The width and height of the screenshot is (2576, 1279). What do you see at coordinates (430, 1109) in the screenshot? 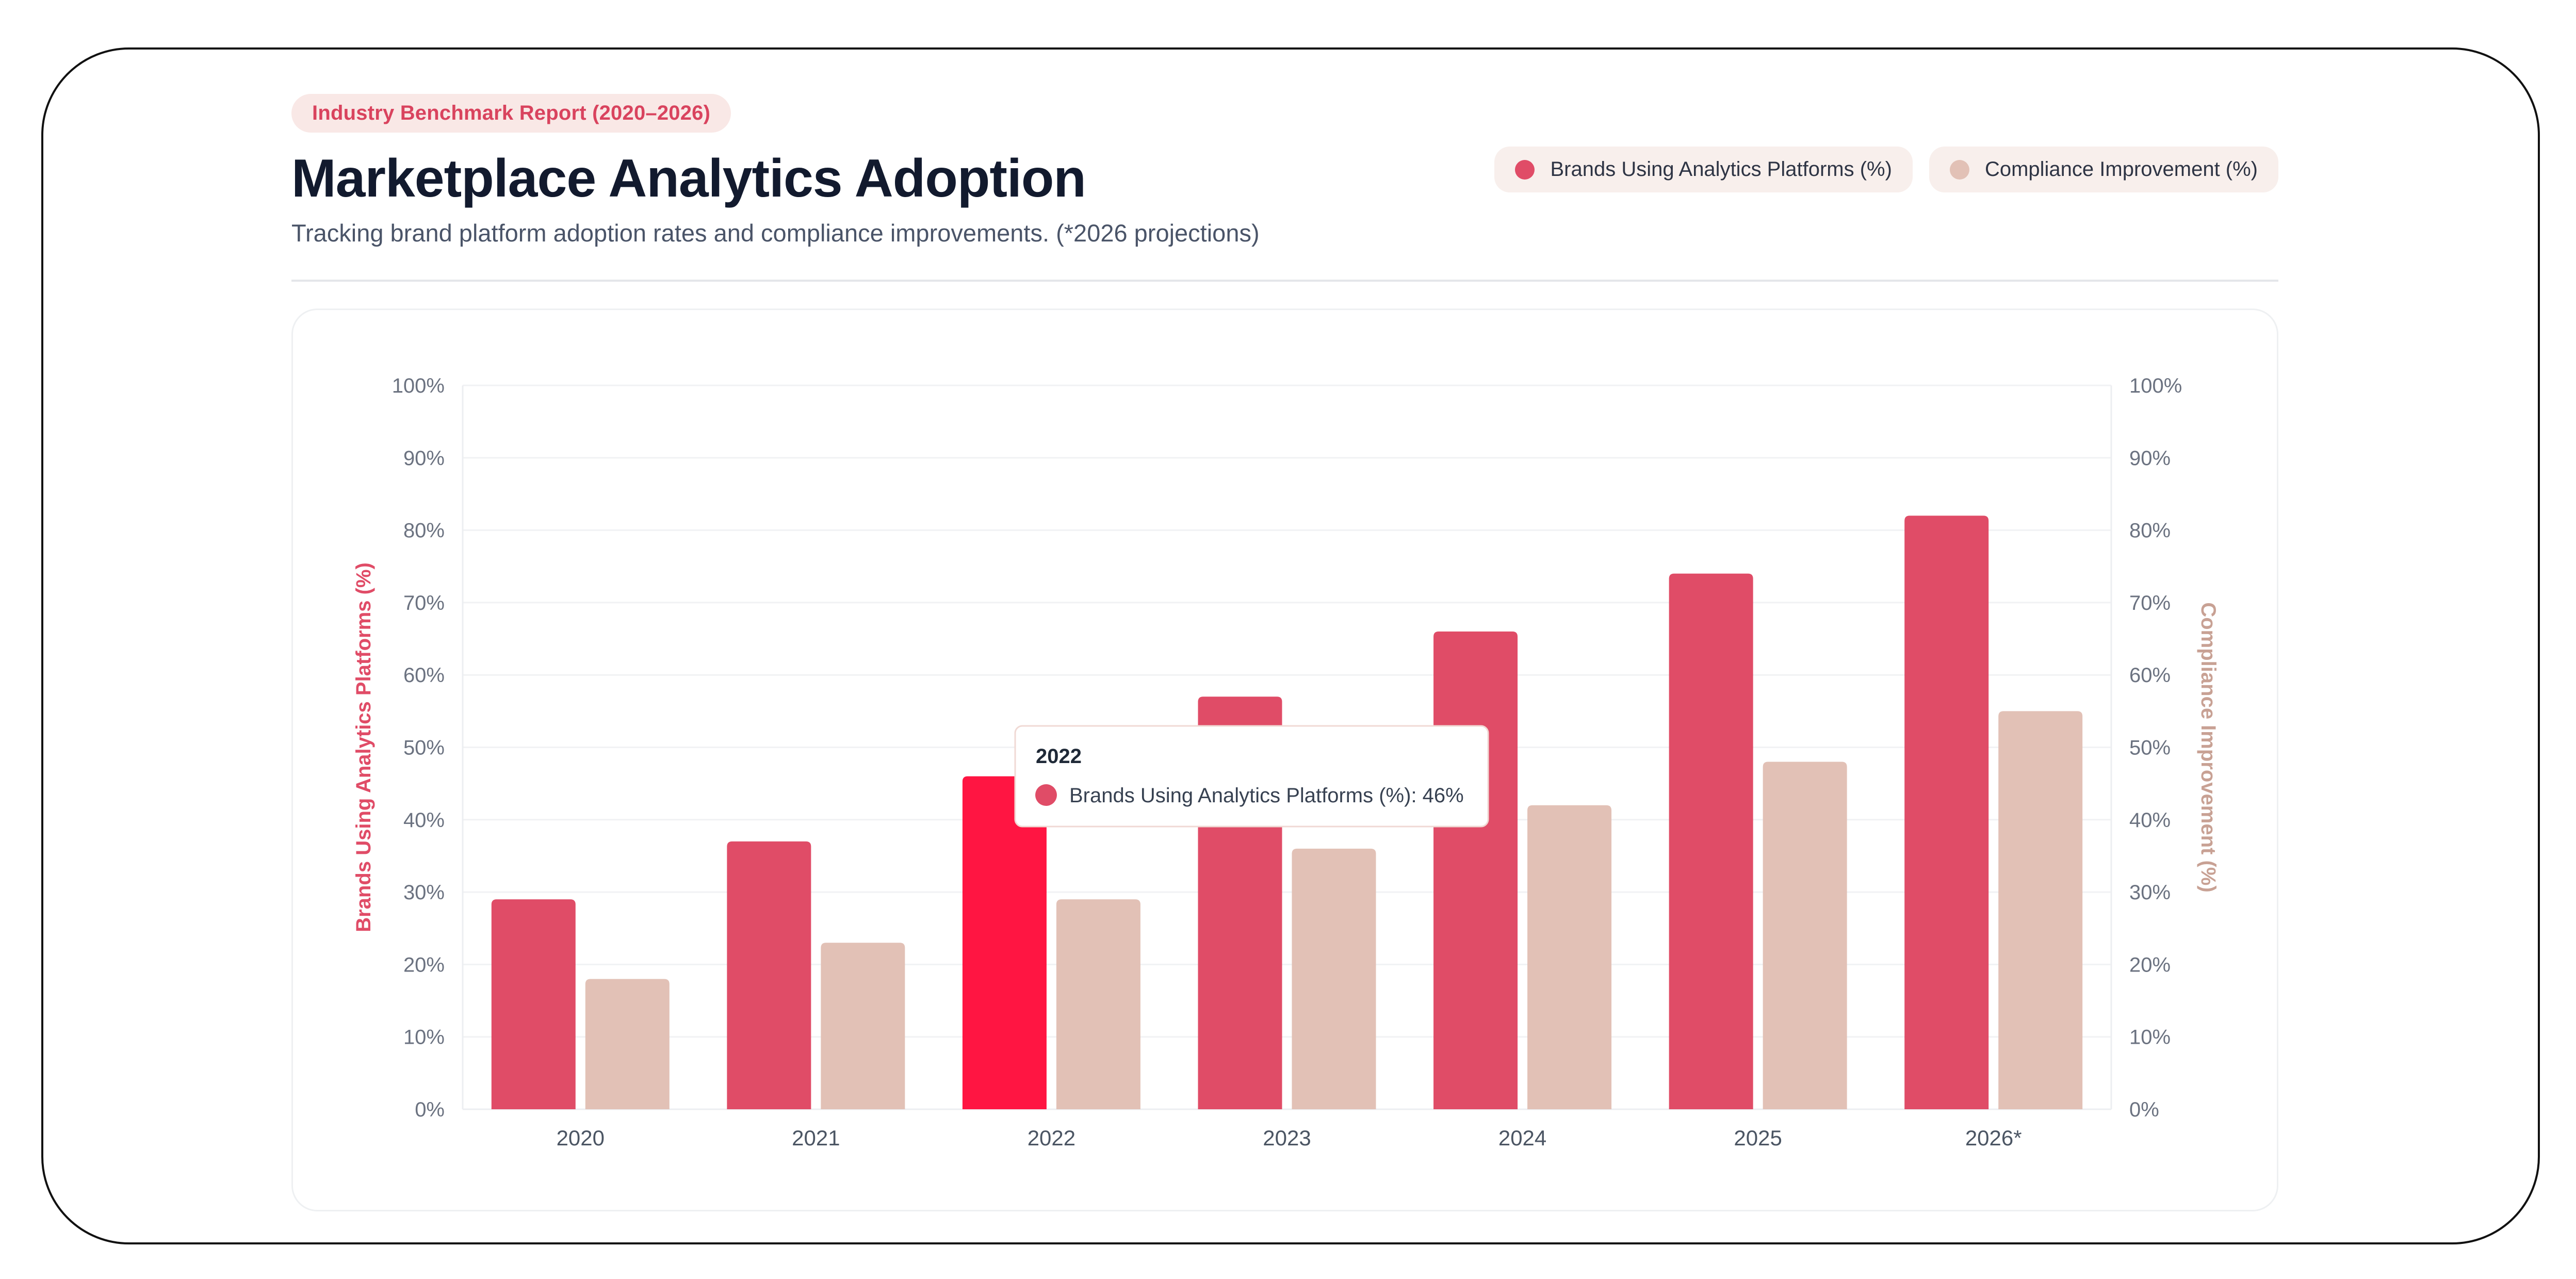
I see `y-left-tick-label: 0%` at bounding box center [430, 1109].